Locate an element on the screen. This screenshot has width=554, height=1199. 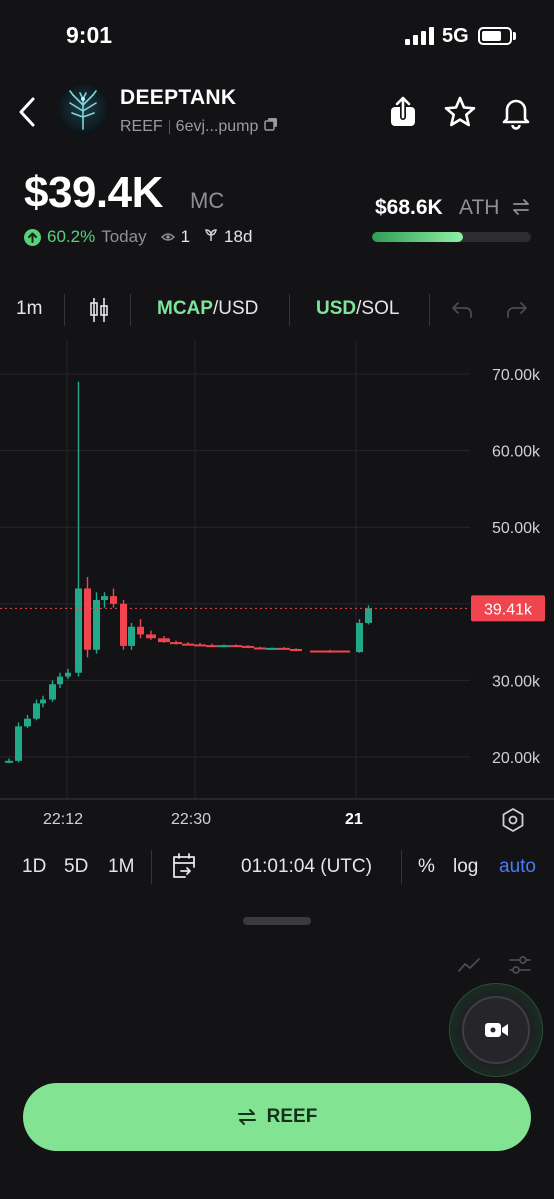
arrow-up-icon is located at coordinates (32, 237).